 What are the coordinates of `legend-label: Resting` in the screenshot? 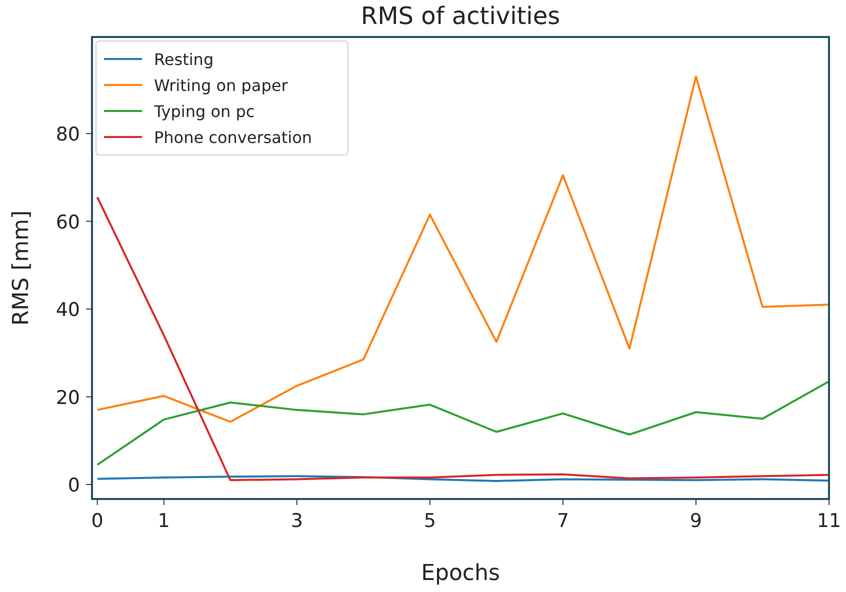 It's located at (184, 59).